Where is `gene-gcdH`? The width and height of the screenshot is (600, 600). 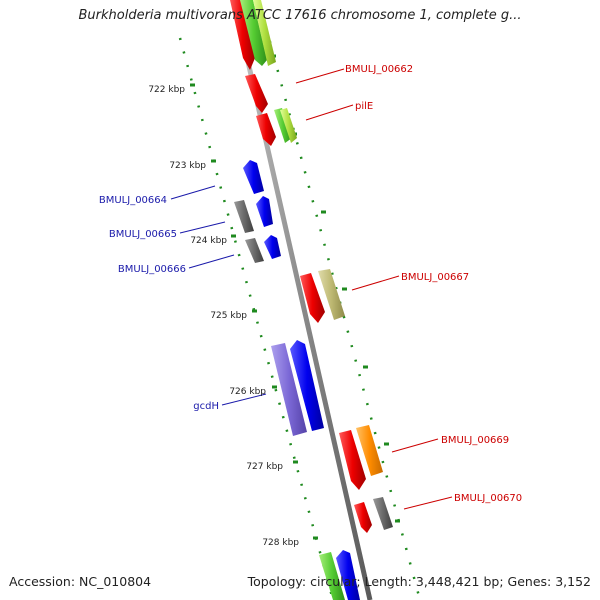 gene-gcdH is located at coordinates (307, 385).